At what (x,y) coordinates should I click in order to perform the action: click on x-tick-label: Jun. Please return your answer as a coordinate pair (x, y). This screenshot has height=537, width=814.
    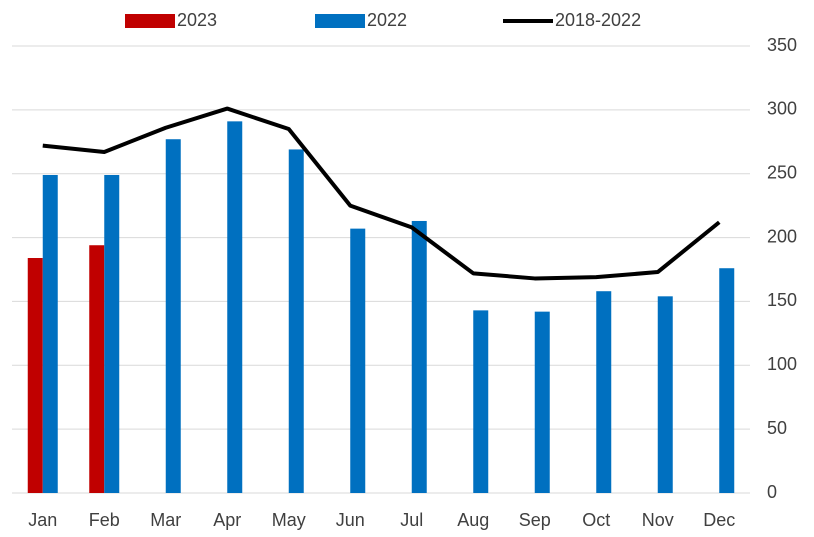
    Looking at the image, I should click on (350, 520).